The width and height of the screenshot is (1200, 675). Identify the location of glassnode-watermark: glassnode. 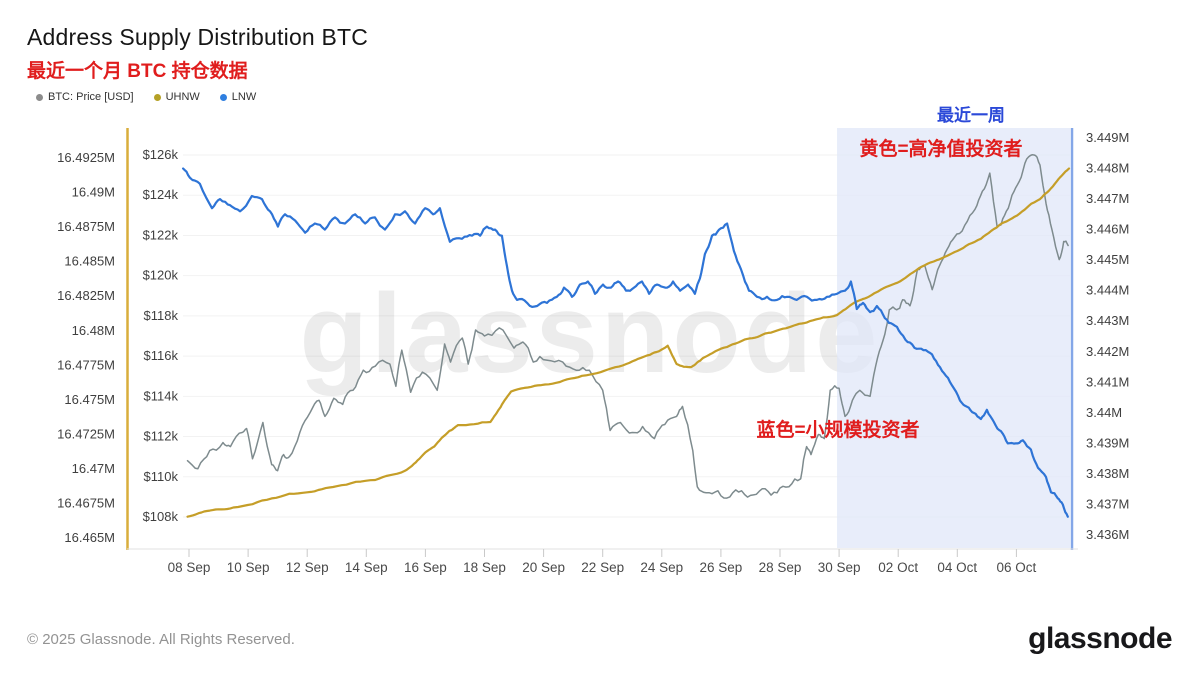
(590, 333).